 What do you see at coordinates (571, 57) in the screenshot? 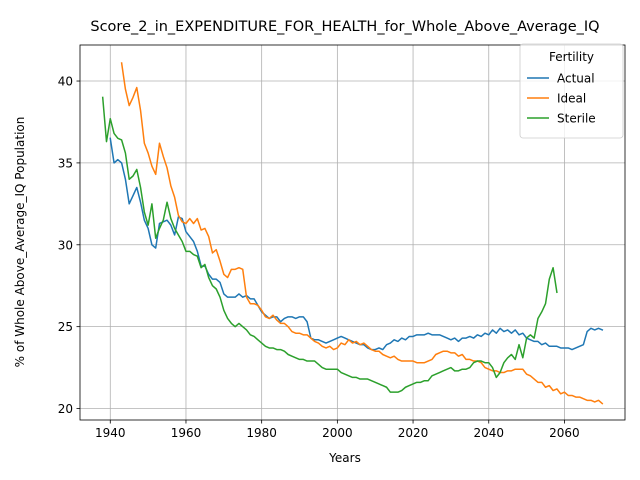
I see `legend-title: Fertility` at bounding box center [571, 57].